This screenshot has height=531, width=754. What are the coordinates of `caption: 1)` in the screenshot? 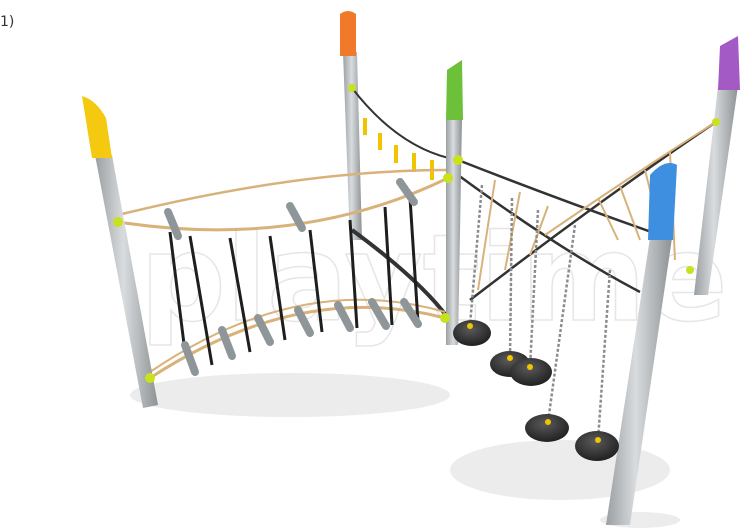 It's located at (7, 22).